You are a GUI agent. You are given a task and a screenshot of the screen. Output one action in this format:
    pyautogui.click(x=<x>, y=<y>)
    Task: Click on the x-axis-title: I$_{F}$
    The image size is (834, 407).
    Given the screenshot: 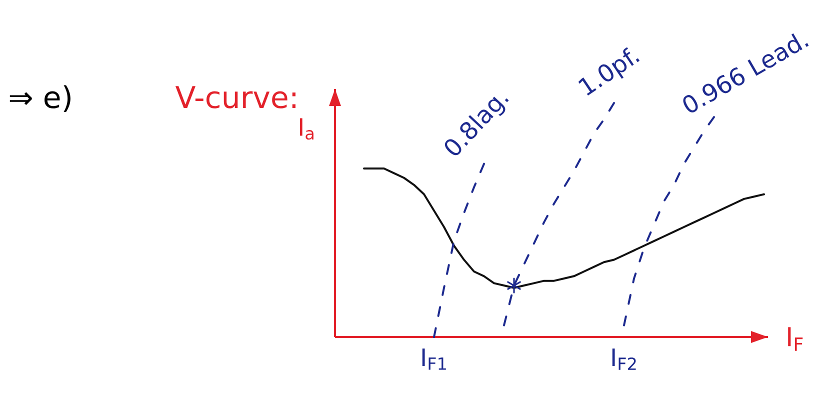 What is the action you would take?
    pyautogui.click(x=795, y=339)
    